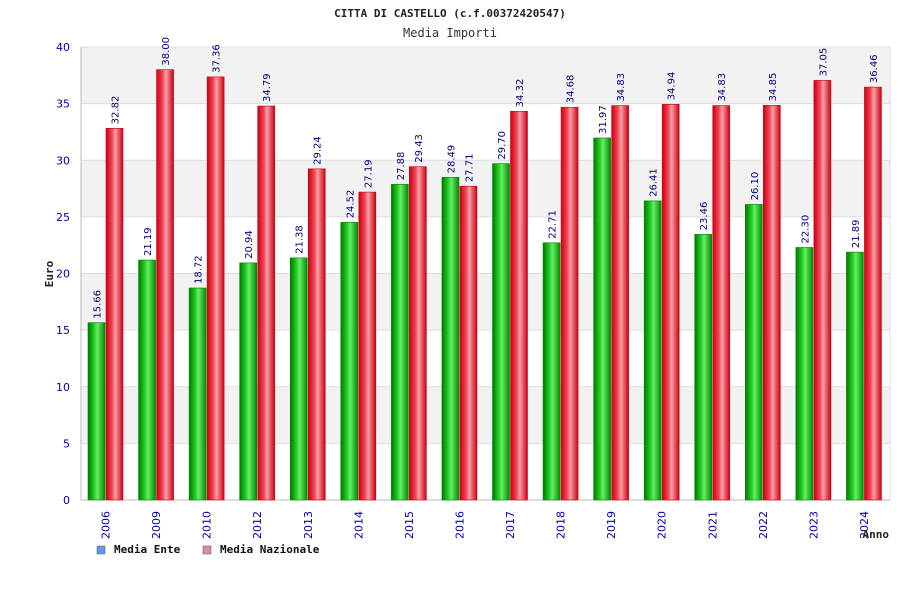  I want to click on data-label: 27.19, so click(368, 173).